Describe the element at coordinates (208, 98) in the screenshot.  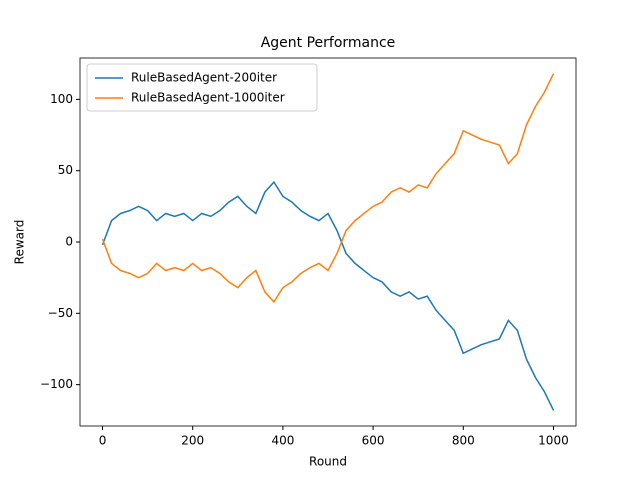
I see `legend-label: RuleBasedAgent-1000iter` at that location.